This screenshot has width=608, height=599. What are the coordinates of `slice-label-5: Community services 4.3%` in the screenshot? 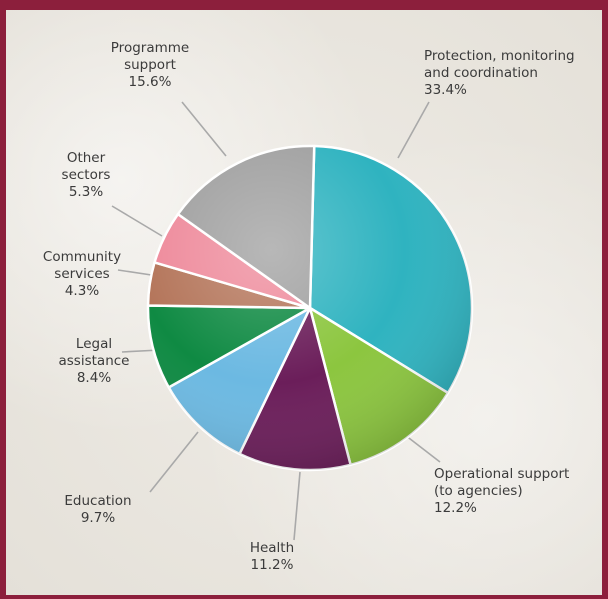 It's located at (82, 274).